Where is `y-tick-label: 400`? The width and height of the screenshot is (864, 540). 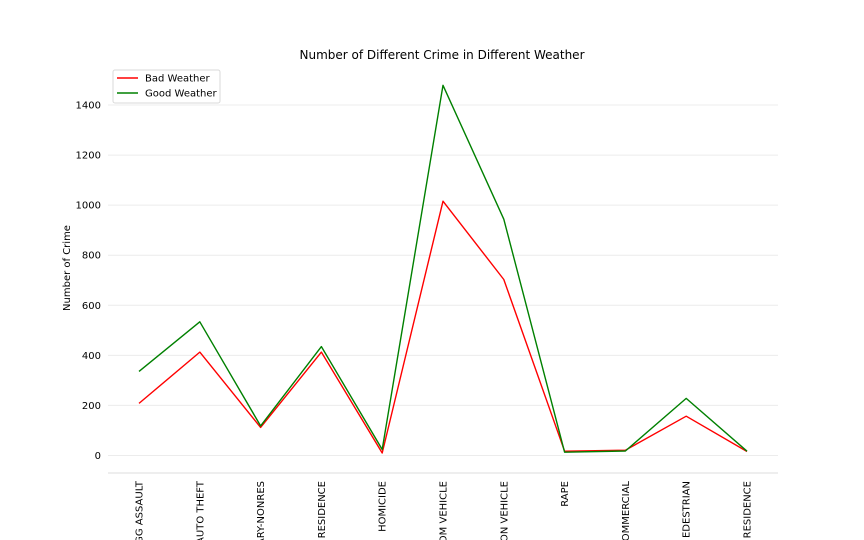 y-tick-label: 400 is located at coordinates (91, 356).